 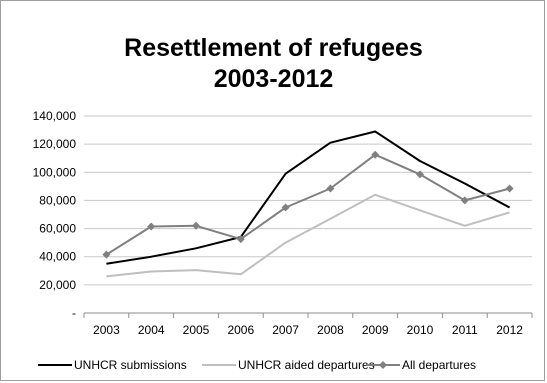 What do you see at coordinates (465, 330) in the screenshot?
I see `x-tick-label: 2011` at bounding box center [465, 330].